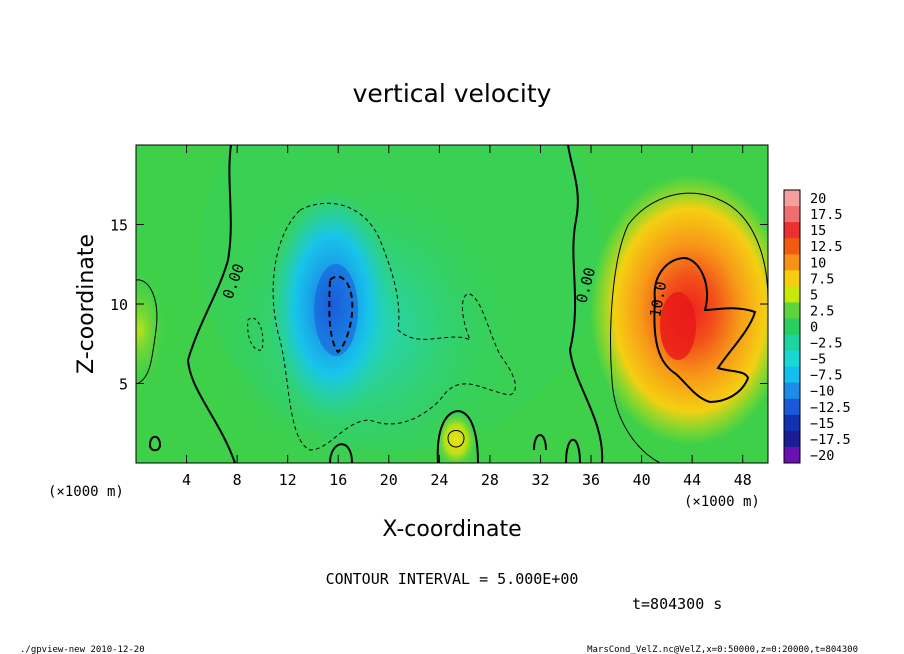  What do you see at coordinates (830, 440) in the screenshot?
I see `colorbar-label-15: −17.5` at bounding box center [830, 440].